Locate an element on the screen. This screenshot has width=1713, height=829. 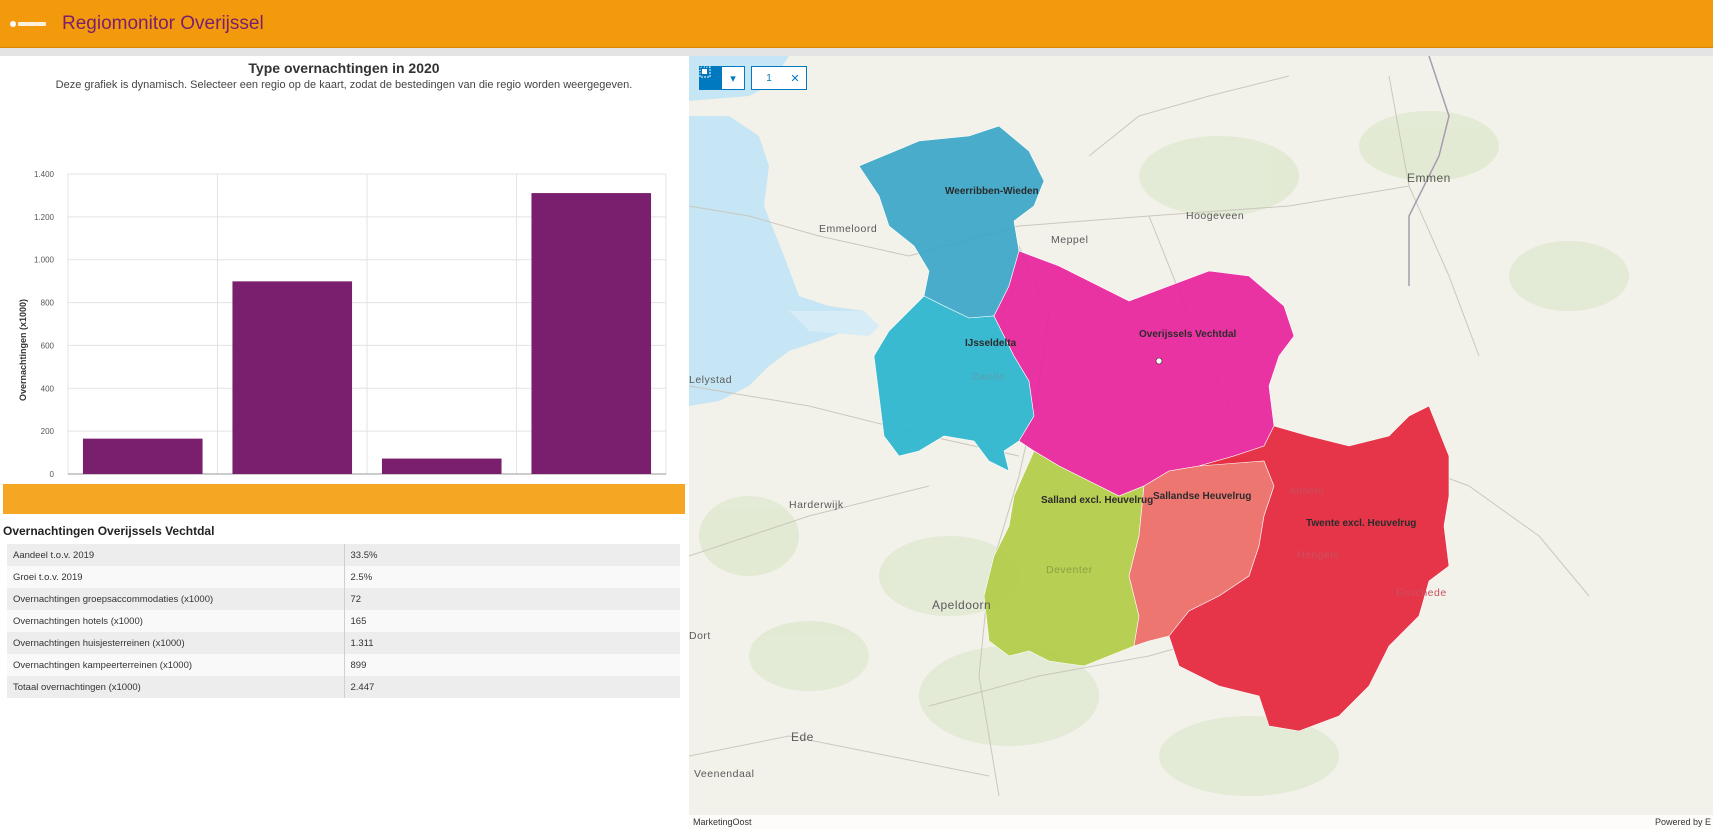
selection-count-group: 1 ✕ is located at coordinates (753, 78).